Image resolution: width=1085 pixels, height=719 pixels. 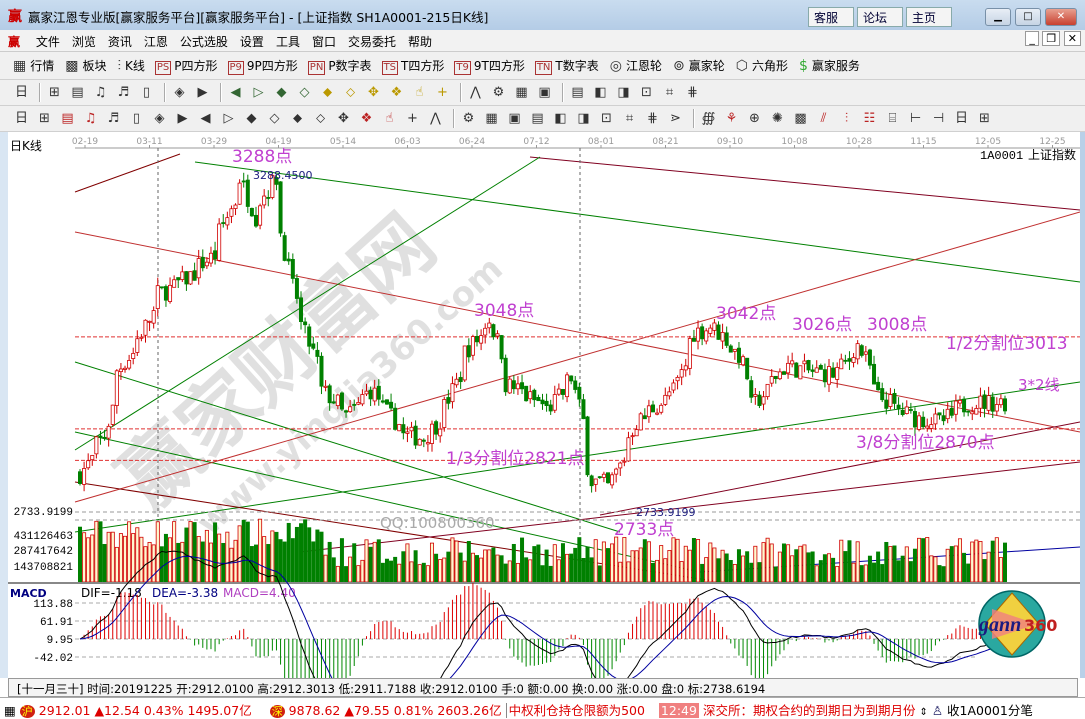 I want to click on target-icon: ◇, so click(x=274, y=118).